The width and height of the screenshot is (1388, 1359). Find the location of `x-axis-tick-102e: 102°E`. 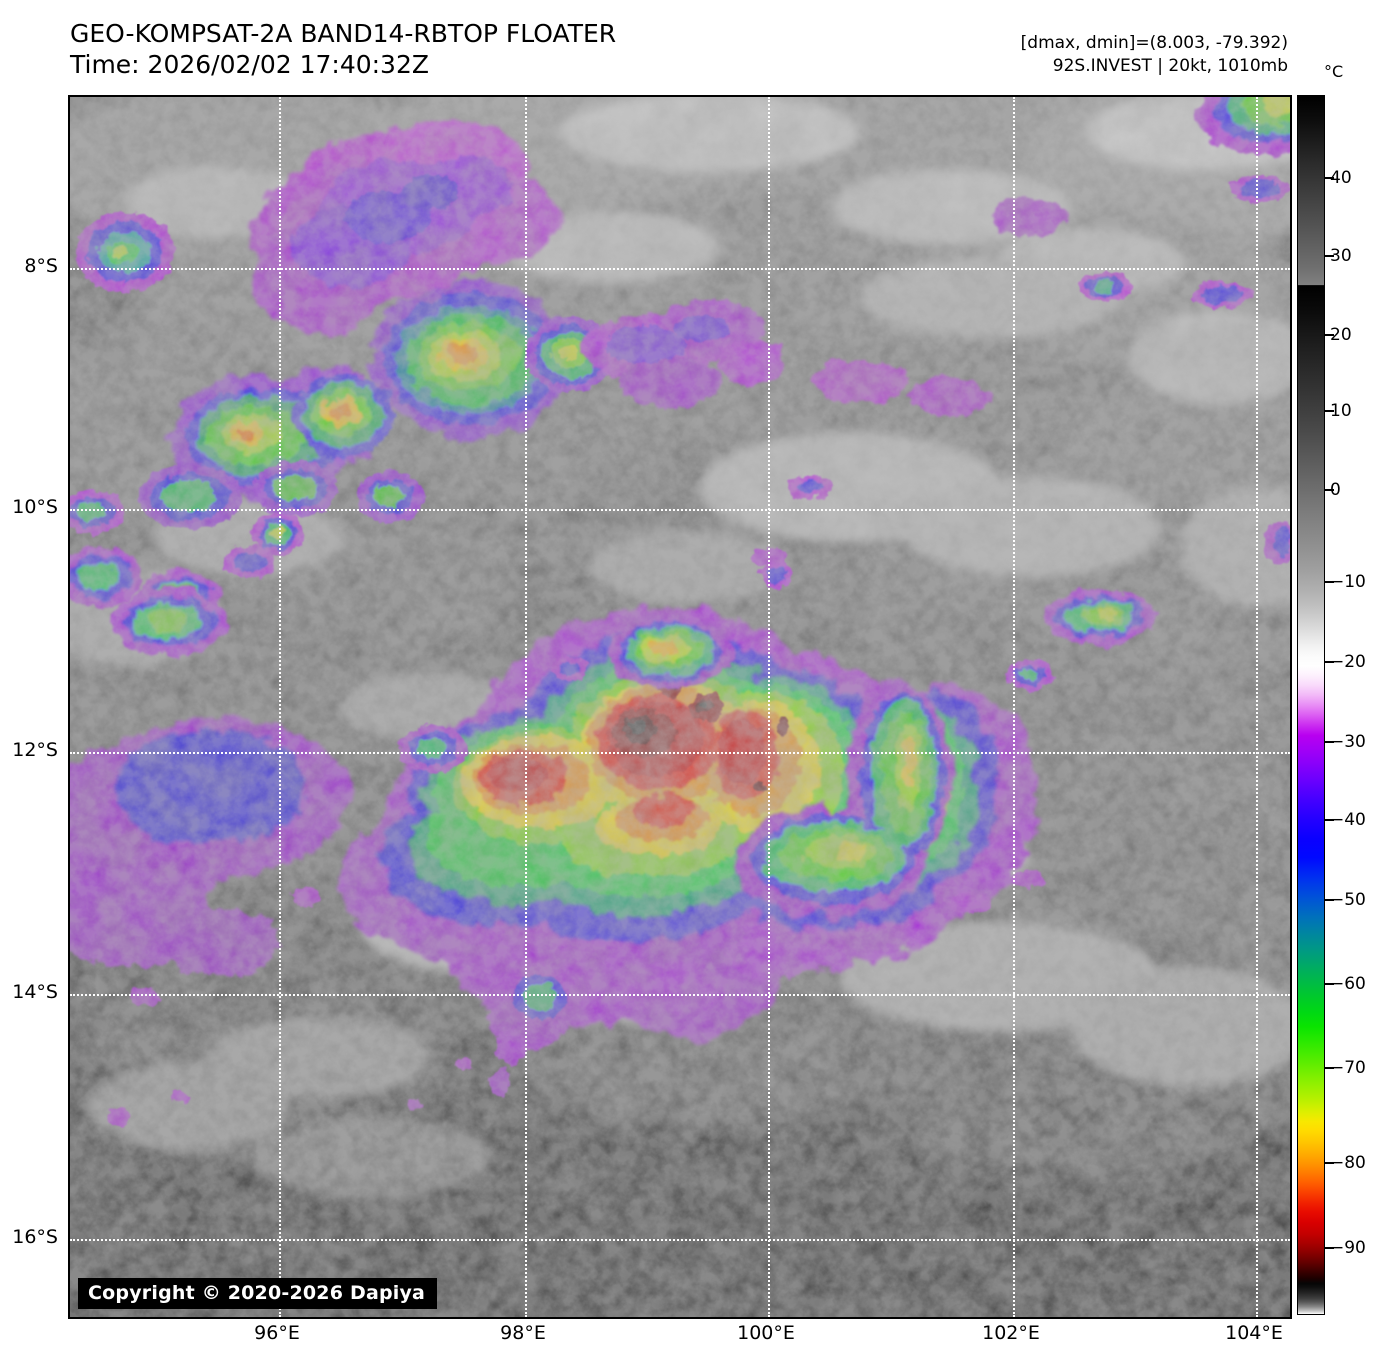

x-axis-tick-102e: 102°E is located at coordinates (1011, 1333).